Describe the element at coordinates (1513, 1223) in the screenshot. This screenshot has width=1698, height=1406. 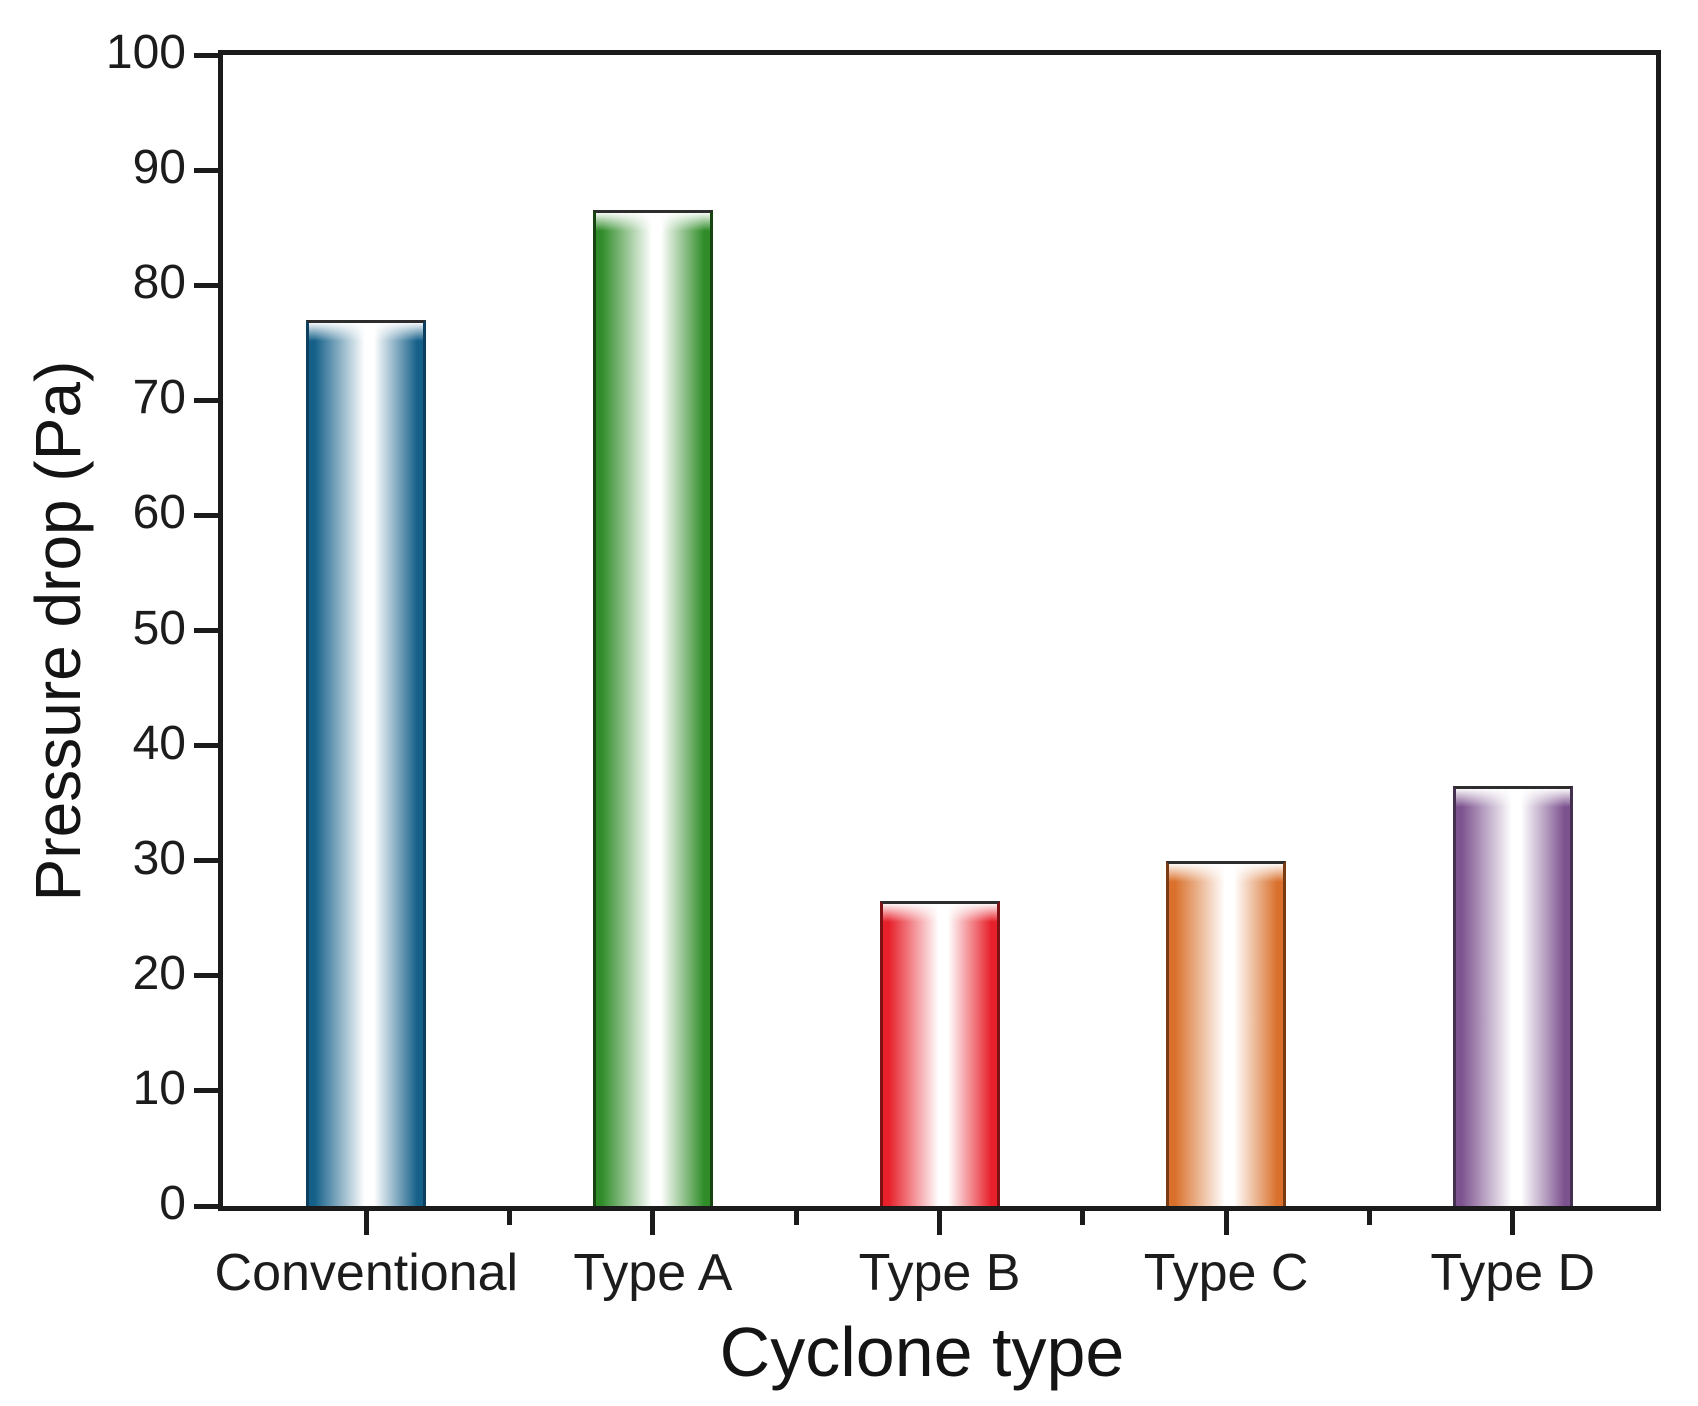
I see `x-tick-type-d` at that location.